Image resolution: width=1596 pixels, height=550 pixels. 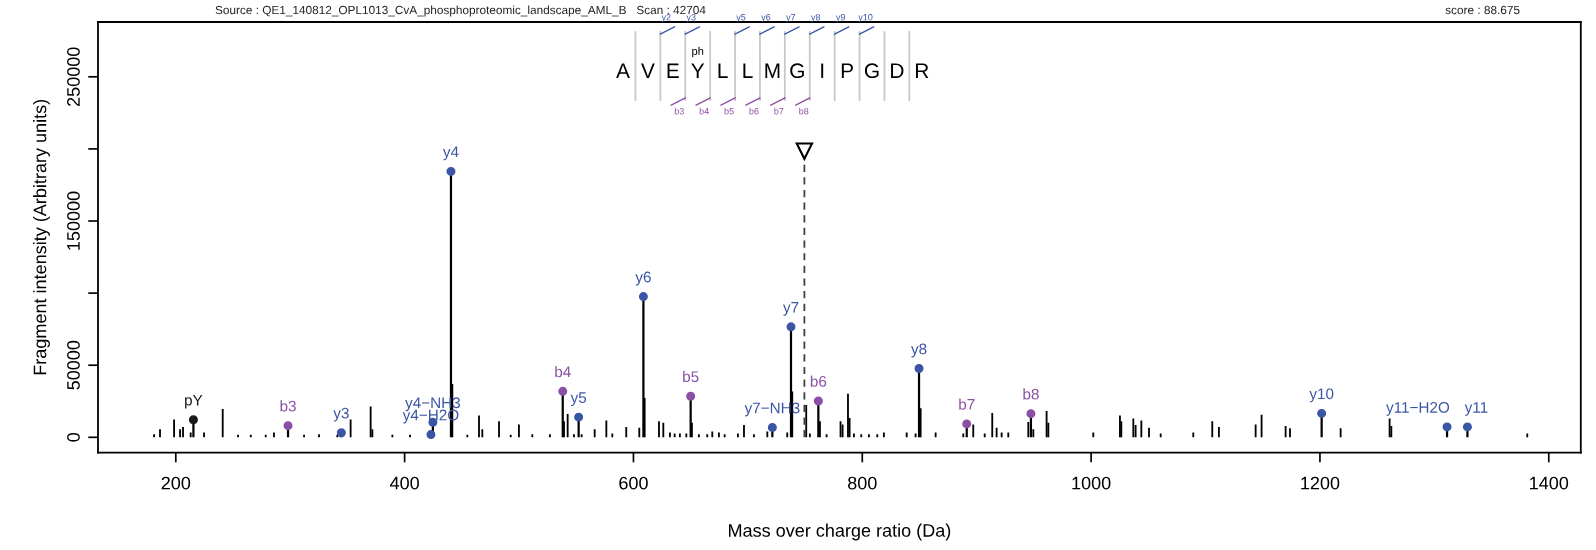 I want to click on data-label: y3, so click(x=341, y=414).